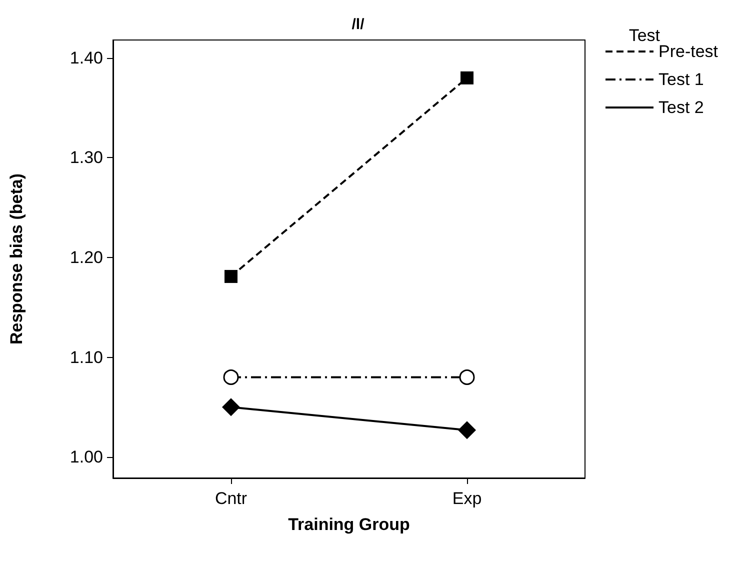 Image resolution: width=731 pixels, height=564 pixels. What do you see at coordinates (86, 457) in the screenshot?
I see `y-tick-label: 1.00` at bounding box center [86, 457].